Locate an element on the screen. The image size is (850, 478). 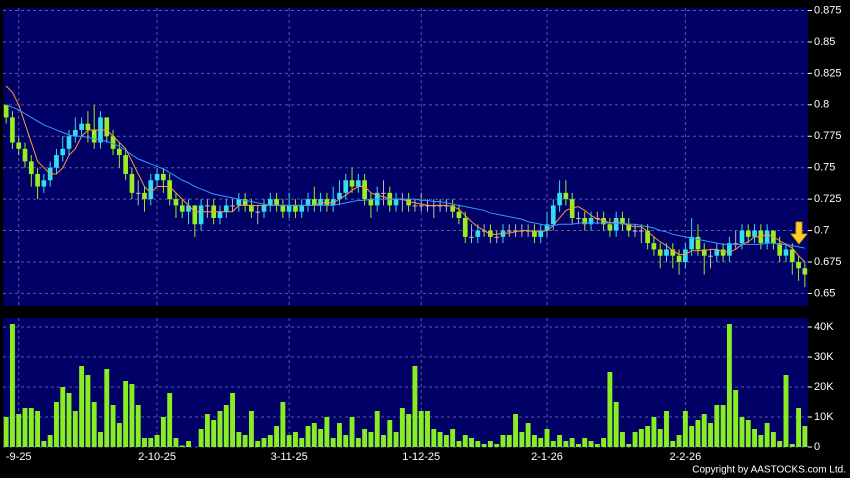
y-tick-label: 0.75 is located at coordinates (824, 168).